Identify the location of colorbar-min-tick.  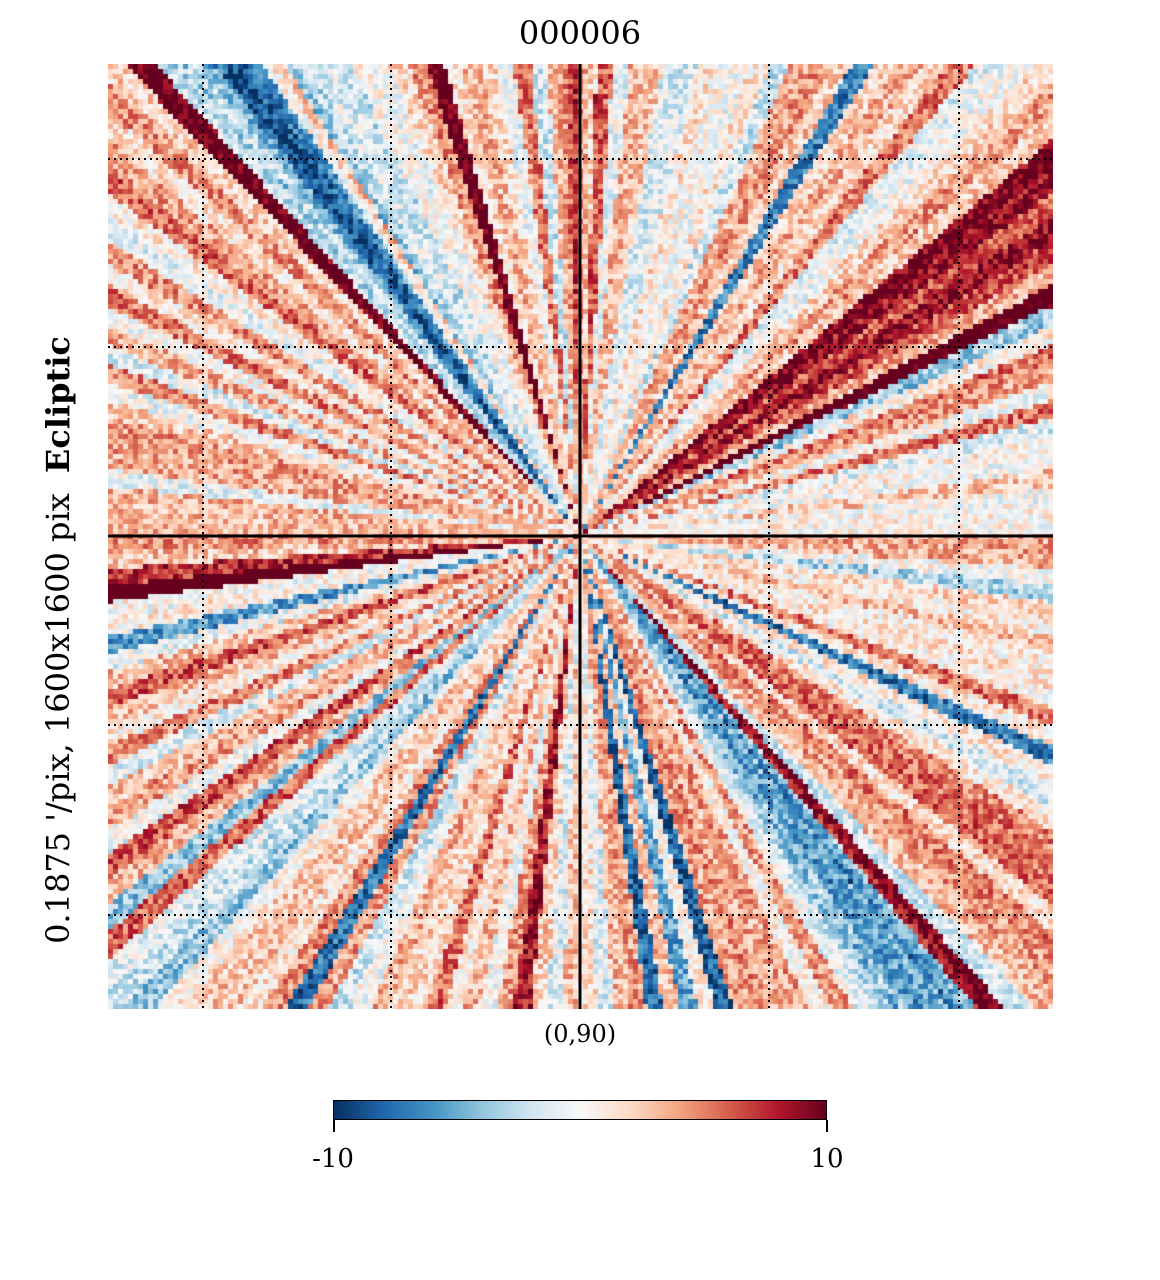
(334, 1126).